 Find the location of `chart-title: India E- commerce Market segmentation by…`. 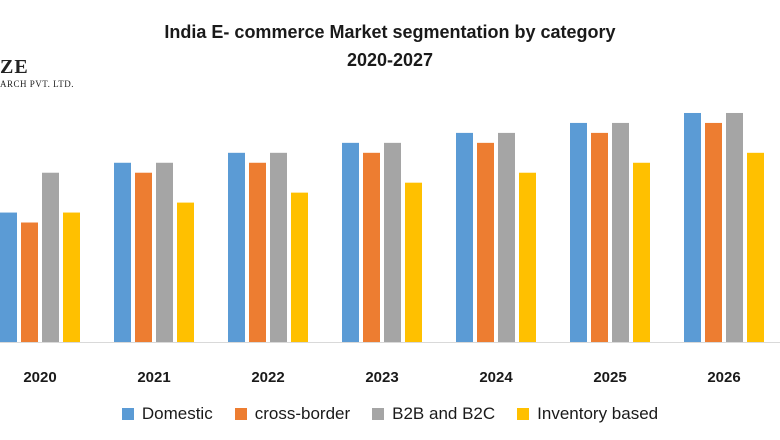

chart-title: India E- commerce Market segmentation by… is located at coordinates (390, 46).